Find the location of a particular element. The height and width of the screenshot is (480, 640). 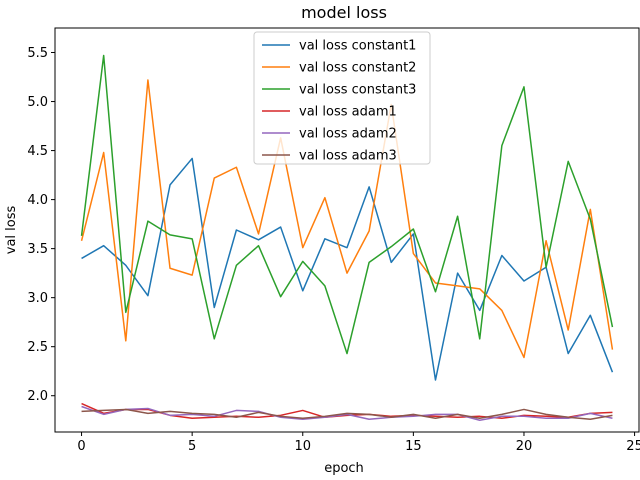

x-tick-label: 0 is located at coordinates (81, 446).